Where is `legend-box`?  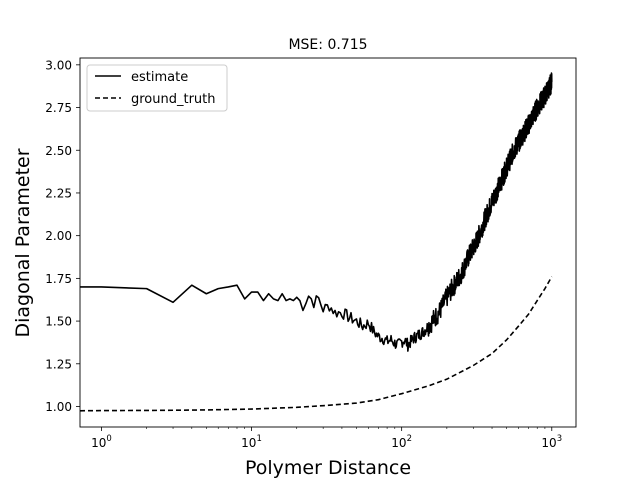
legend-box is located at coordinates (157, 88).